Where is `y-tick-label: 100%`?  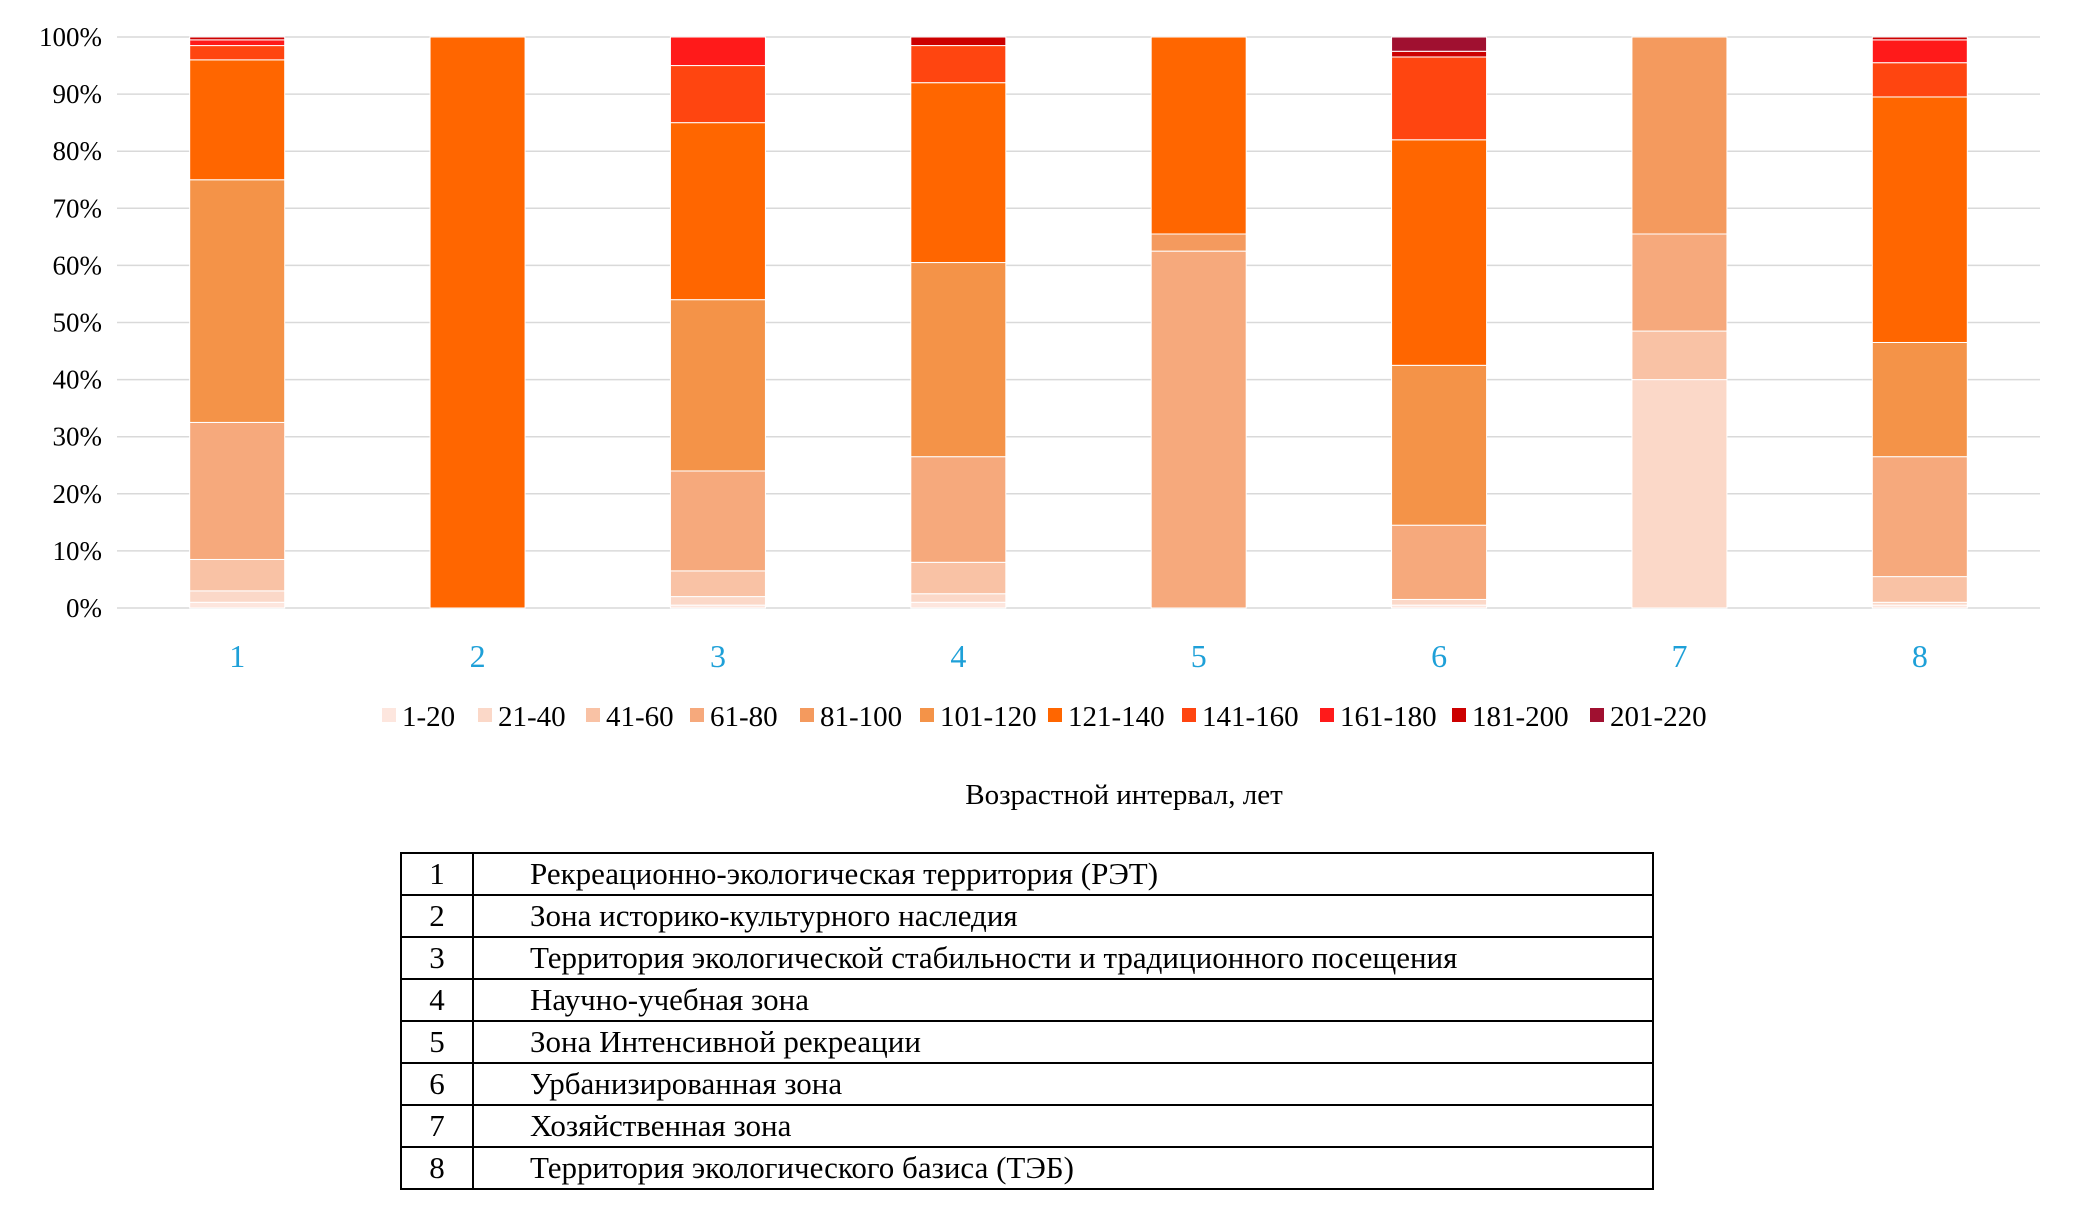
y-tick-label: 100% is located at coordinates (70, 37).